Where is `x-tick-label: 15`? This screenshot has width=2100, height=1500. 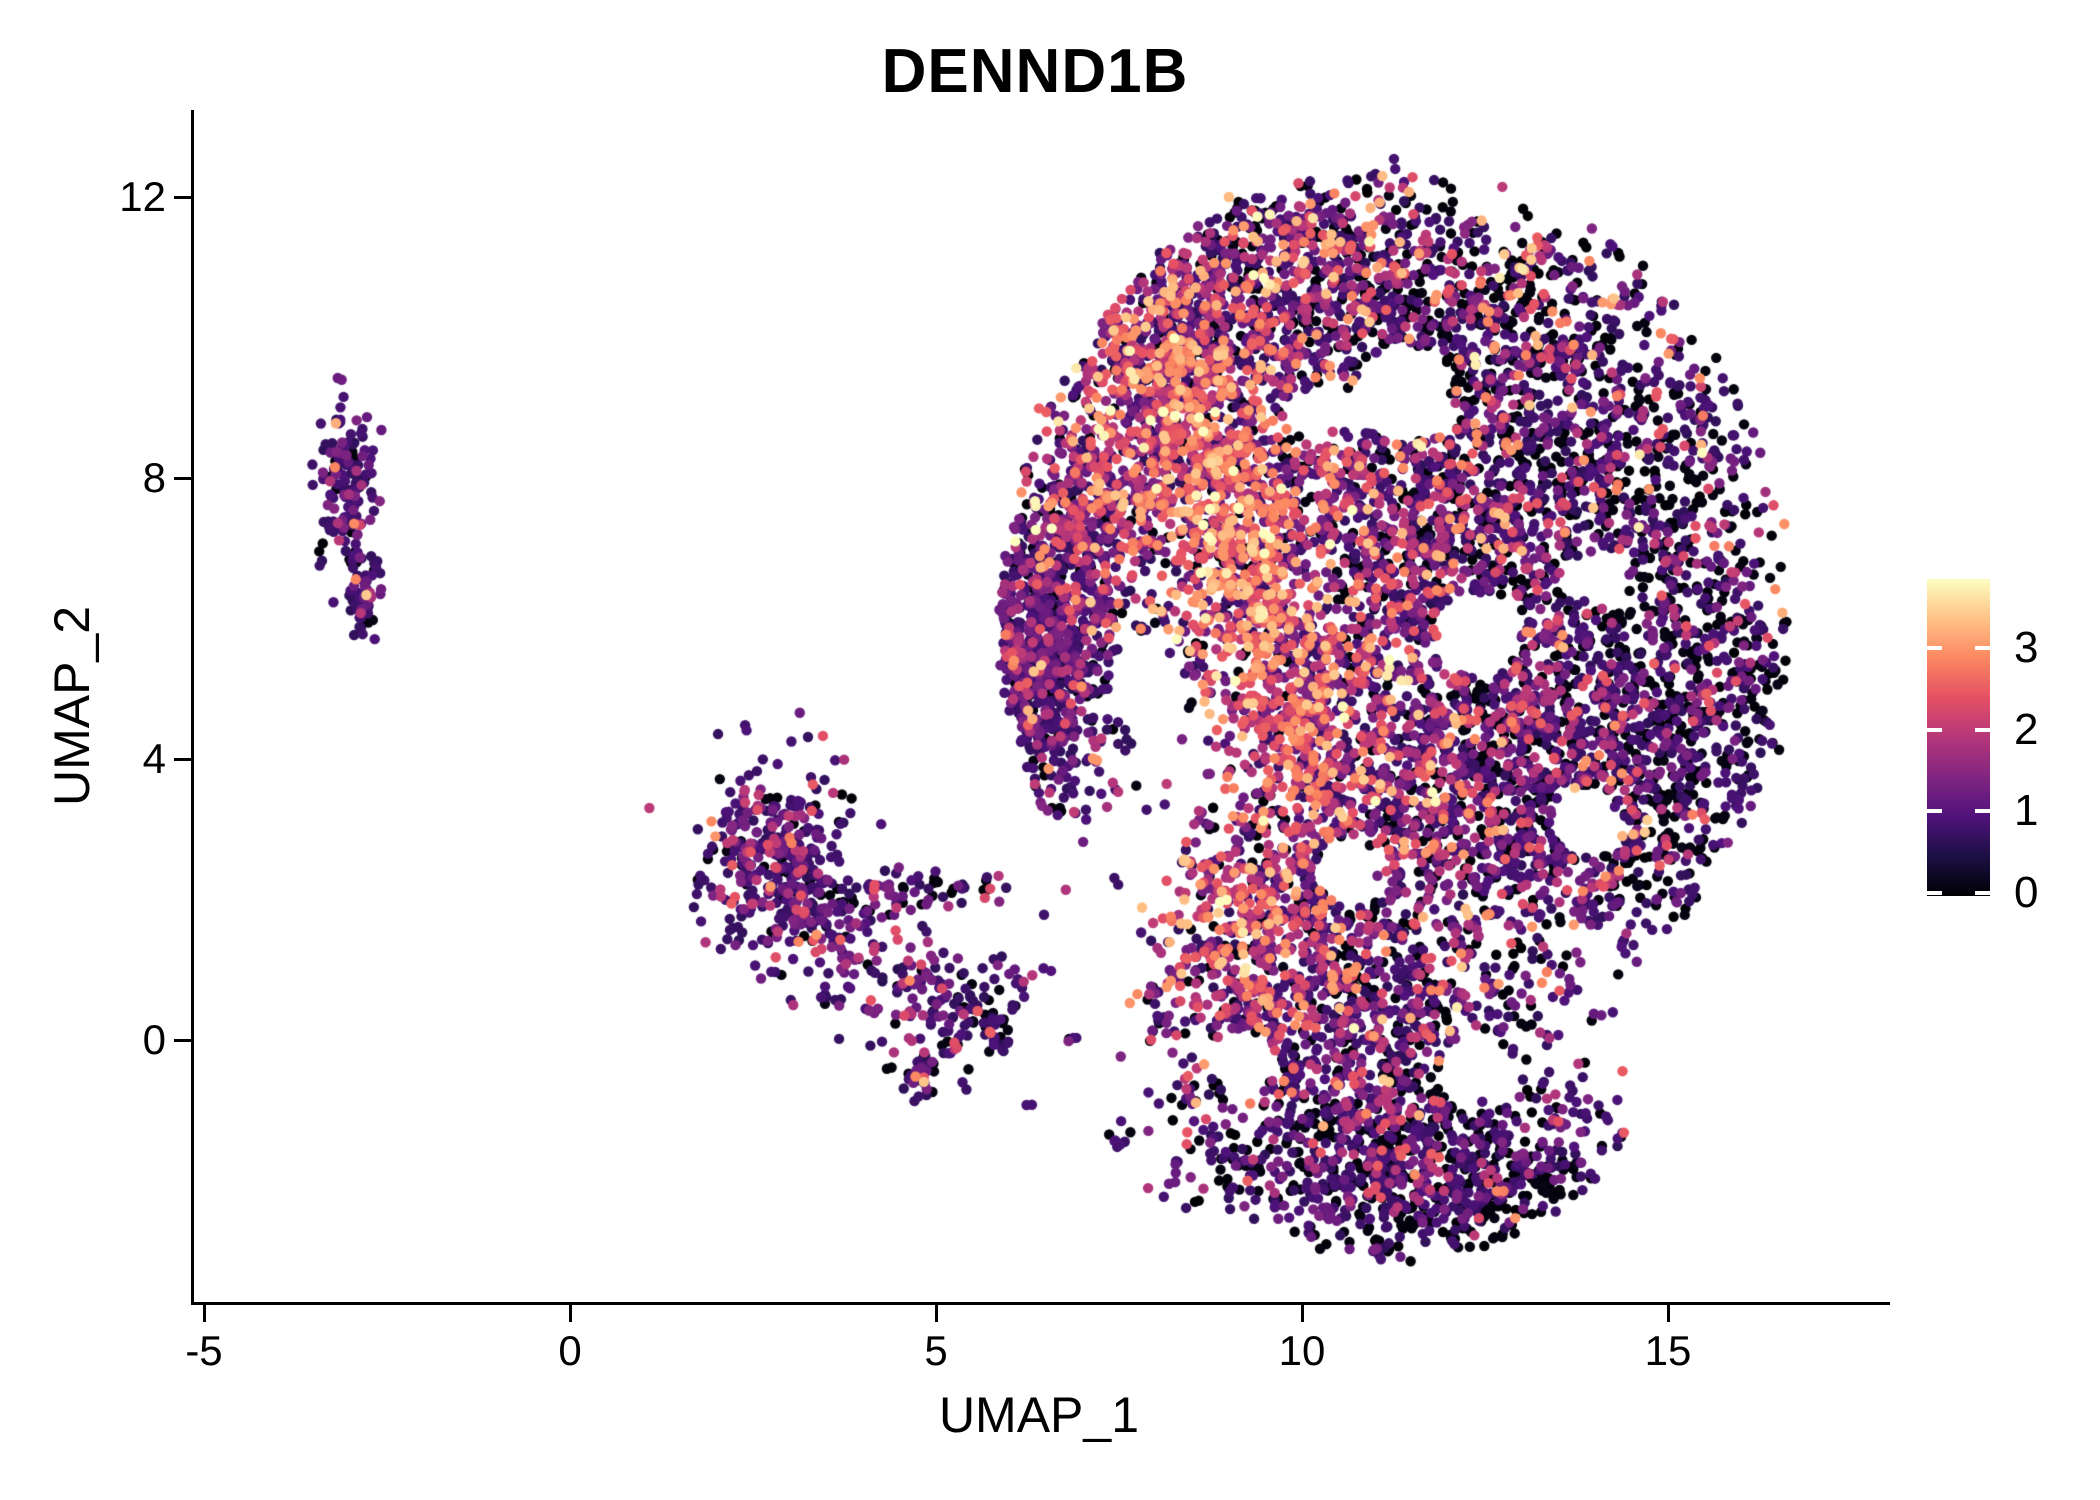 x-tick-label: 15 is located at coordinates (1668, 1350).